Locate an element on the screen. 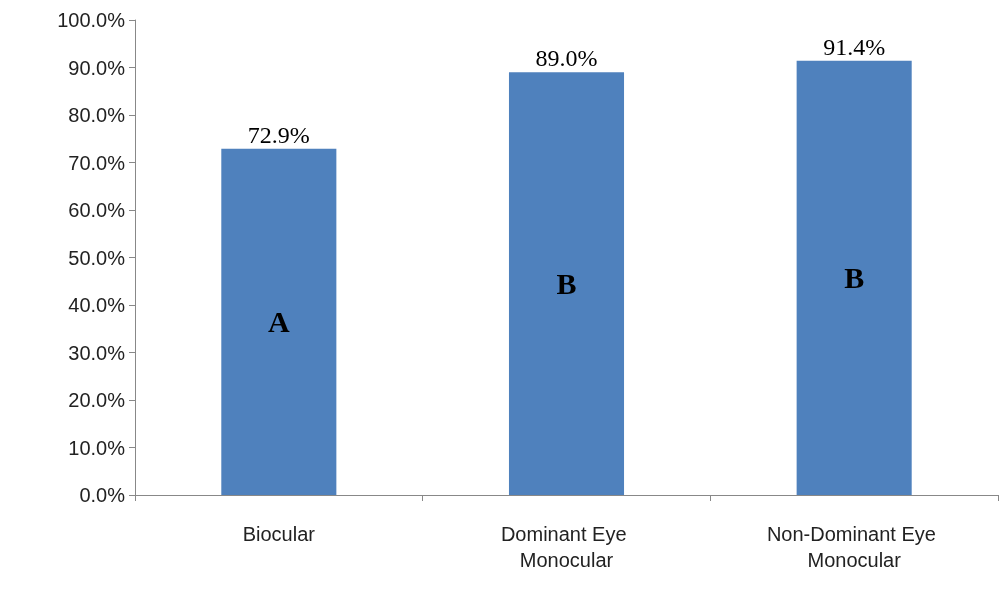 This screenshot has height=601, width=1001. y-tick-label: 90.0% is located at coordinates (97, 67).